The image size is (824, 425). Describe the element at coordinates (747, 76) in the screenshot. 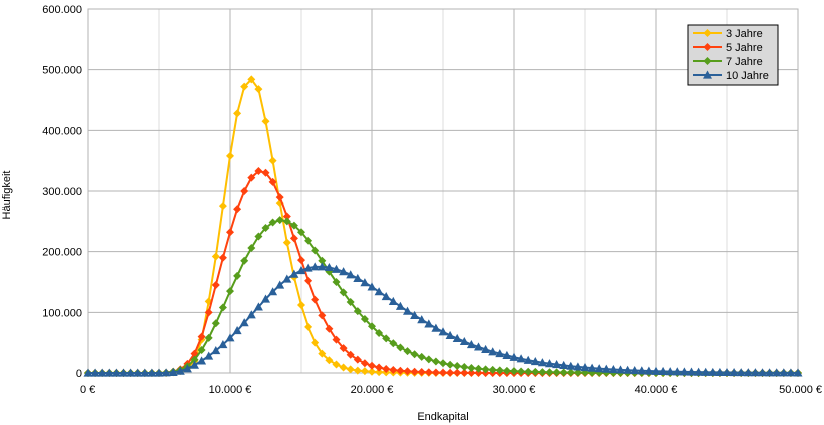

I see `legend-label: 10 Jahre` at that location.